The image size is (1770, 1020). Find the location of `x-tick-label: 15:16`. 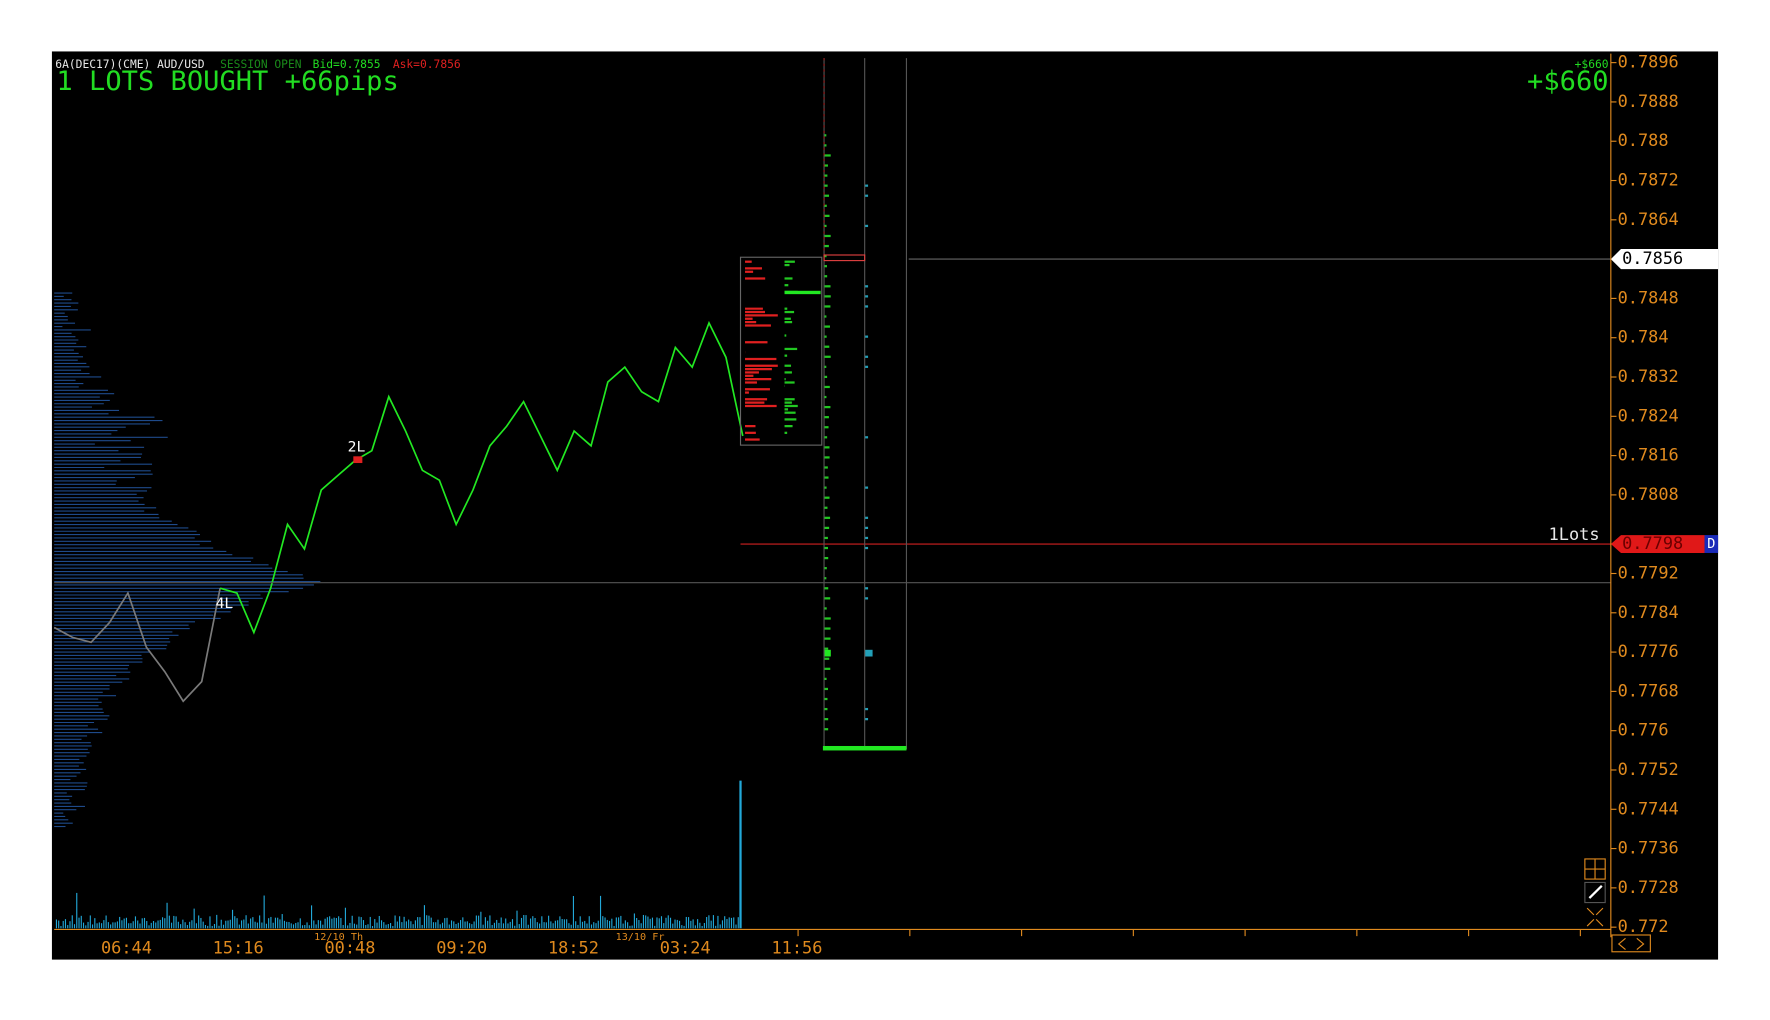

x-tick-label: 15:16 is located at coordinates (238, 947).